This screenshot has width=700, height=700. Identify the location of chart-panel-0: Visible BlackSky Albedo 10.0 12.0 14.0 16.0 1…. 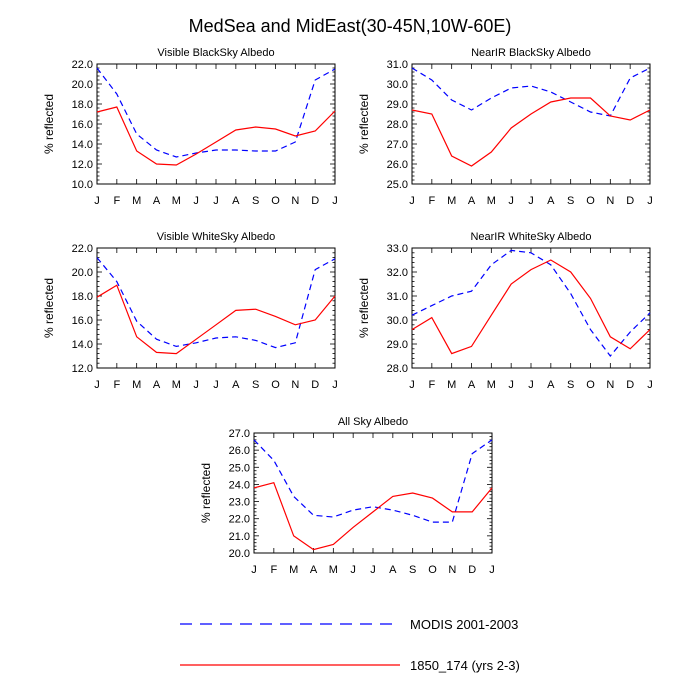
(190, 127).